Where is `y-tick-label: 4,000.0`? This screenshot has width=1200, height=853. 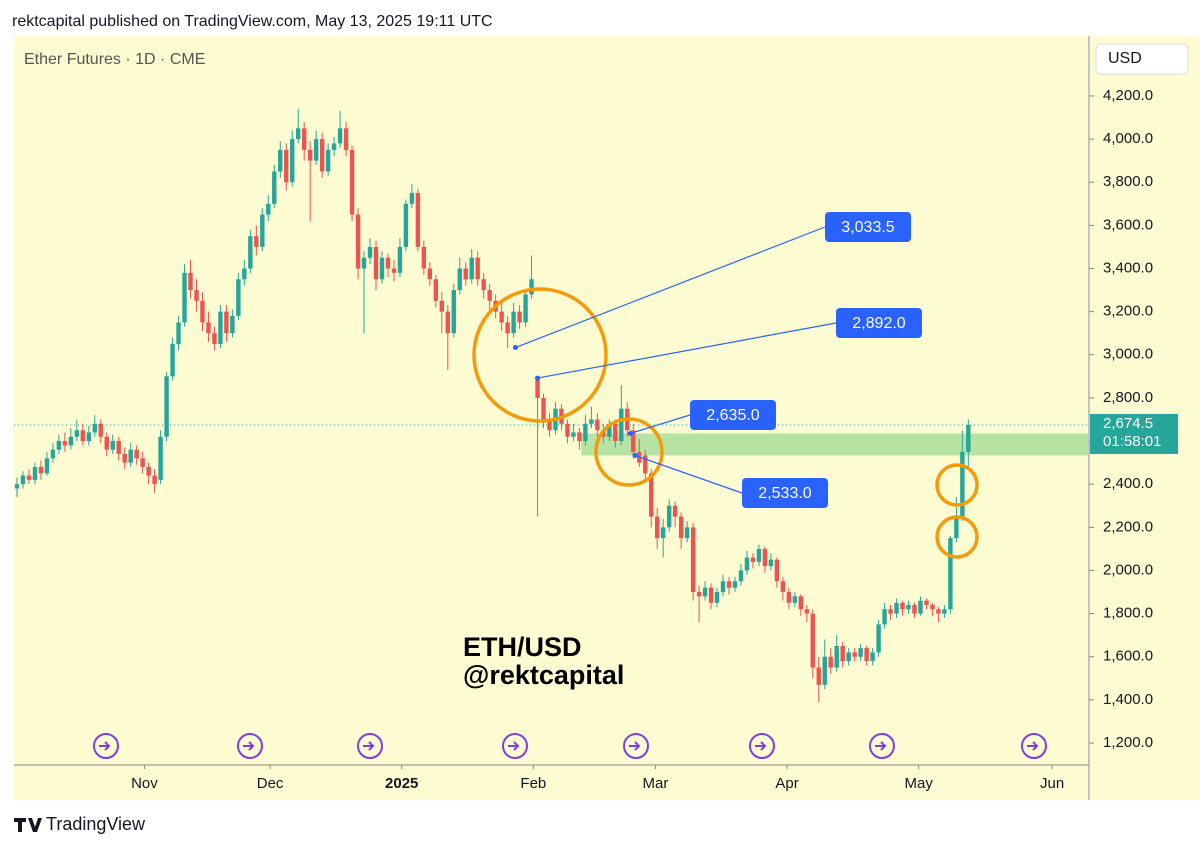 y-tick-label: 4,000.0 is located at coordinates (1128, 138).